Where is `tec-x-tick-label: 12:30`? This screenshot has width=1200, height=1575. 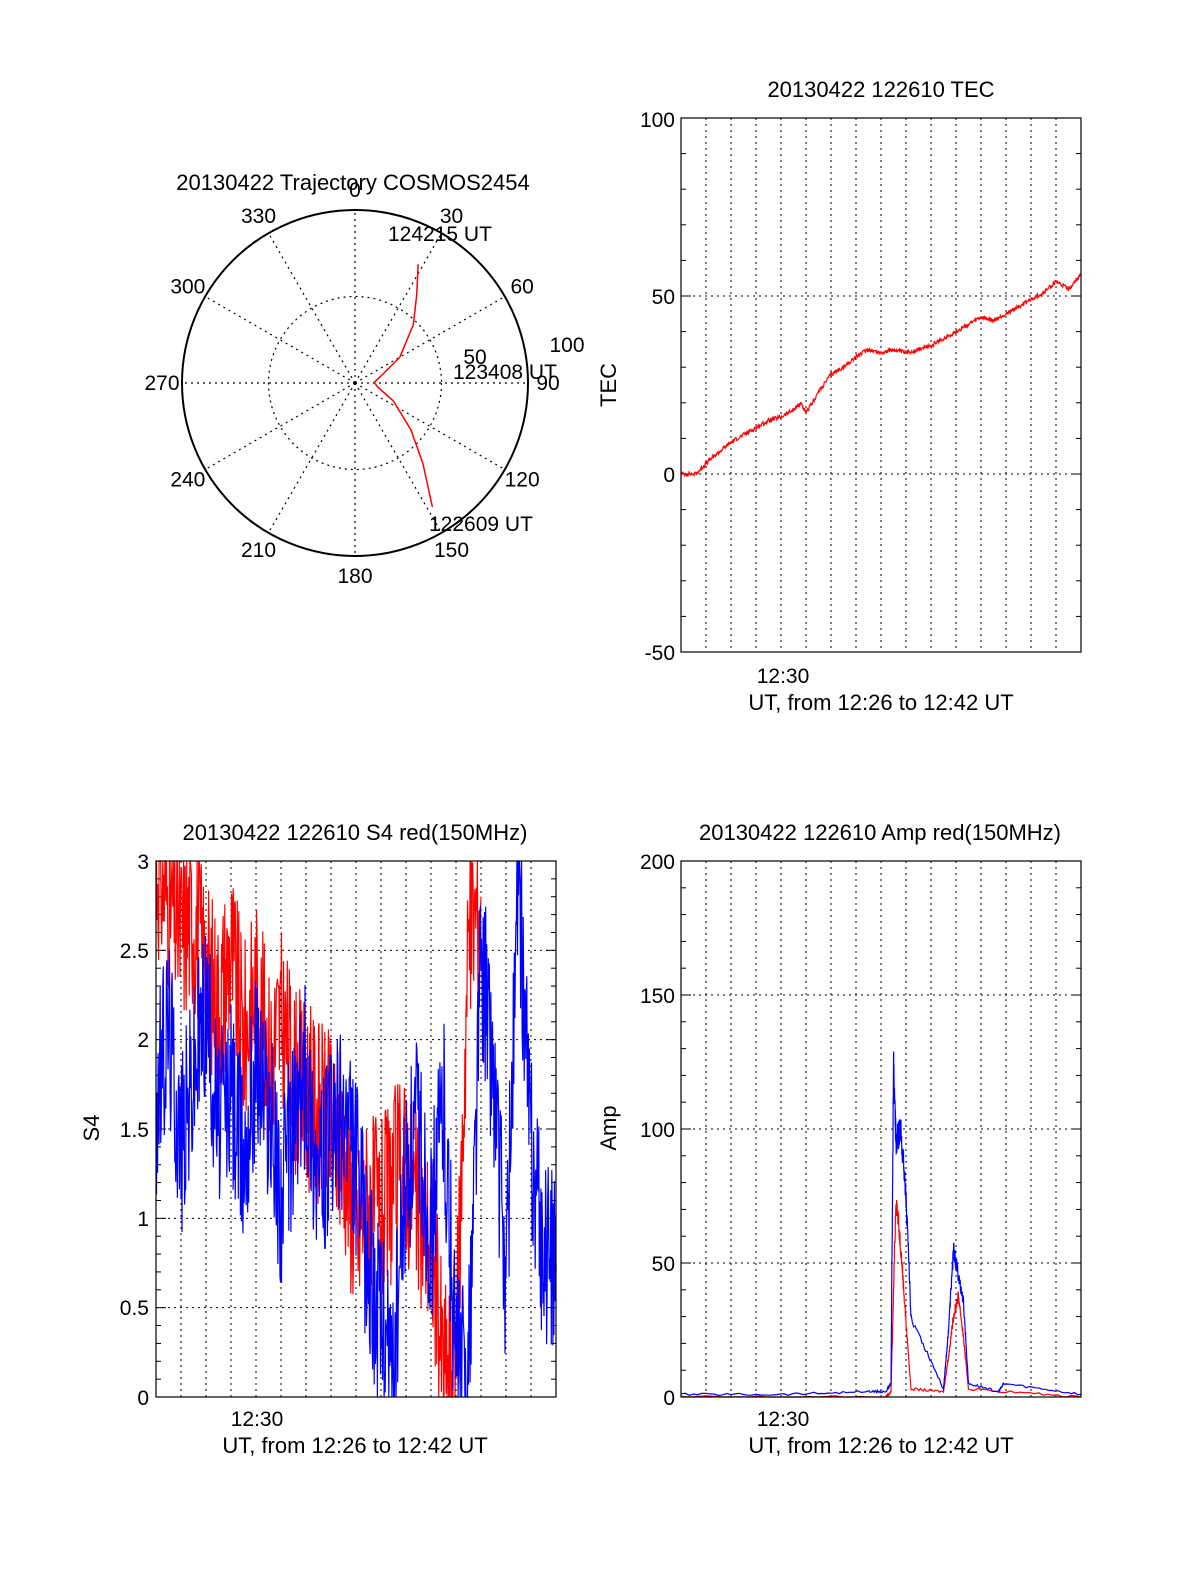 tec-x-tick-label: 12:30 is located at coordinates (783, 676).